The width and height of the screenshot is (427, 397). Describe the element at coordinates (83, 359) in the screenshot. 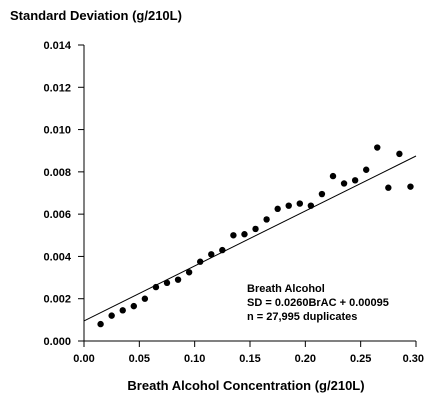

I see `x-tick-label: 0.00` at that location.